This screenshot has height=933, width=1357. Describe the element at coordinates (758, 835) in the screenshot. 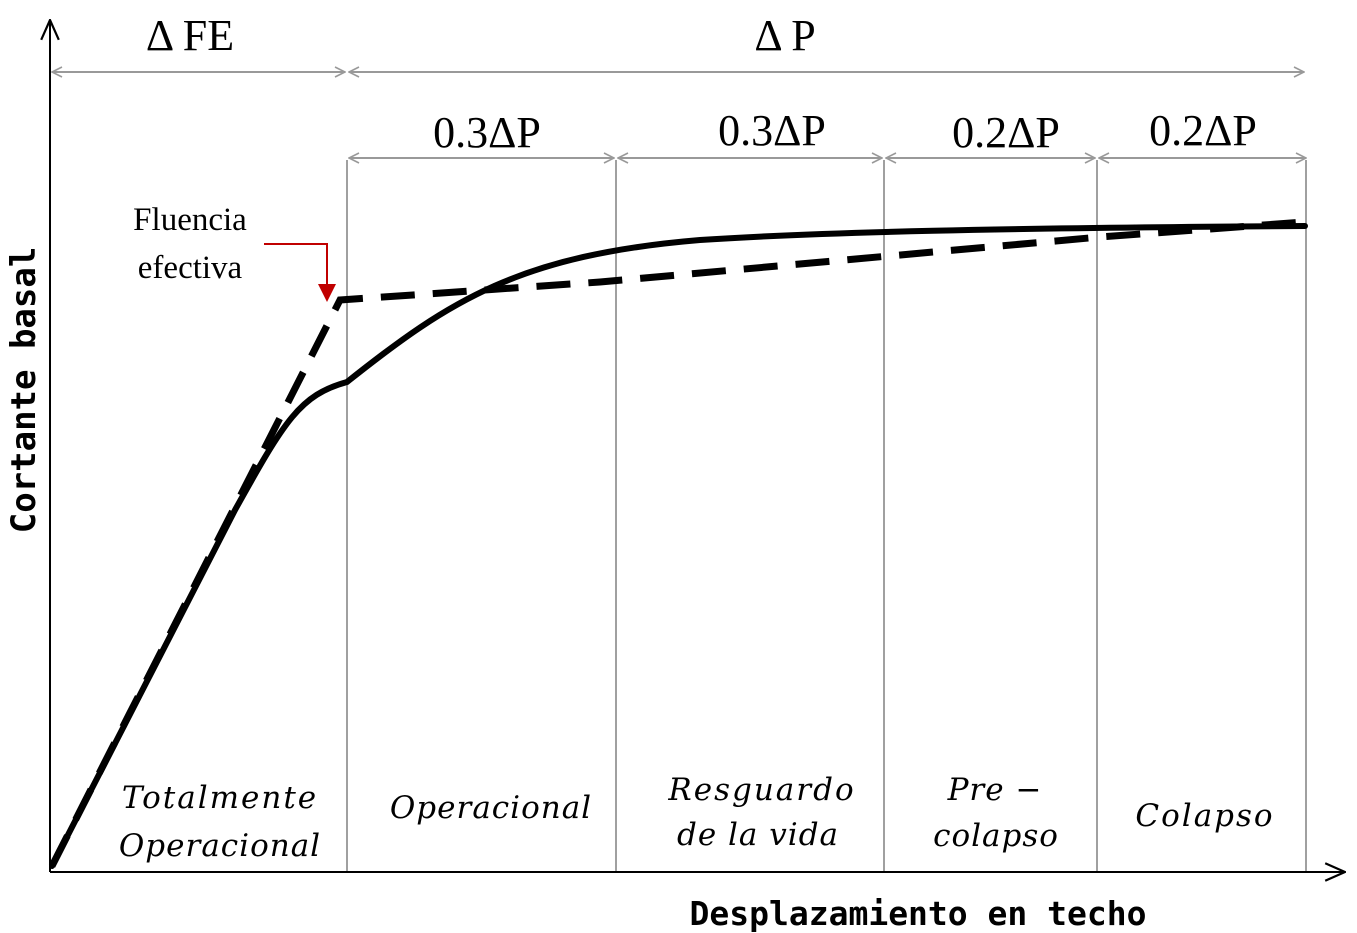

I see `zone-3-line2: de la vida` at that location.